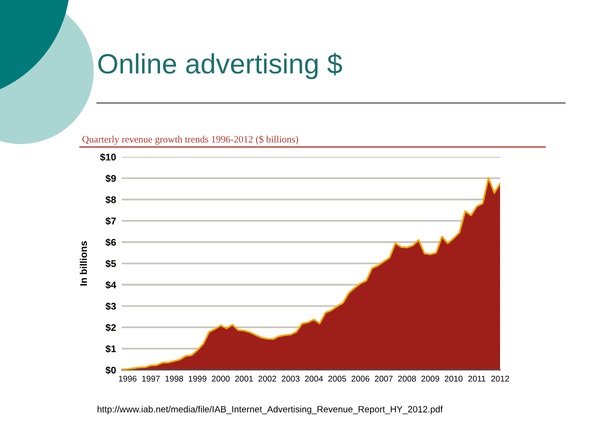 The height and width of the screenshot is (442, 594). What do you see at coordinates (361, 379) in the screenshot?
I see `x-tick-label: 2006` at bounding box center [361, 379].